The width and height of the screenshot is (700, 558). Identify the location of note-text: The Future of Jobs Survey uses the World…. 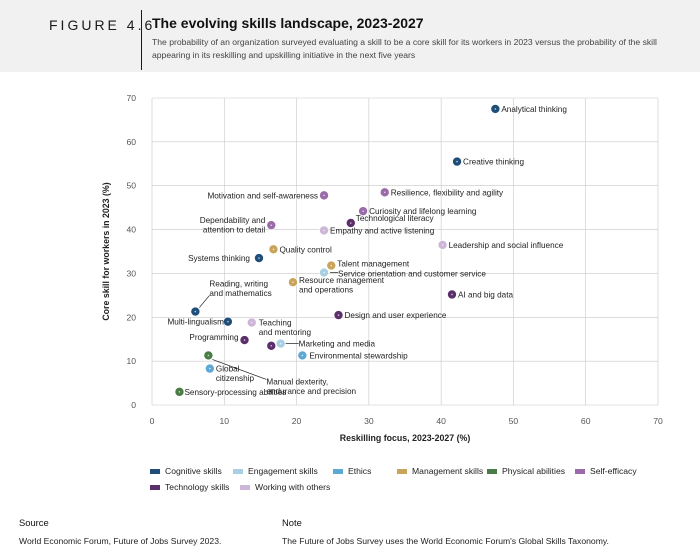
(445, 541).